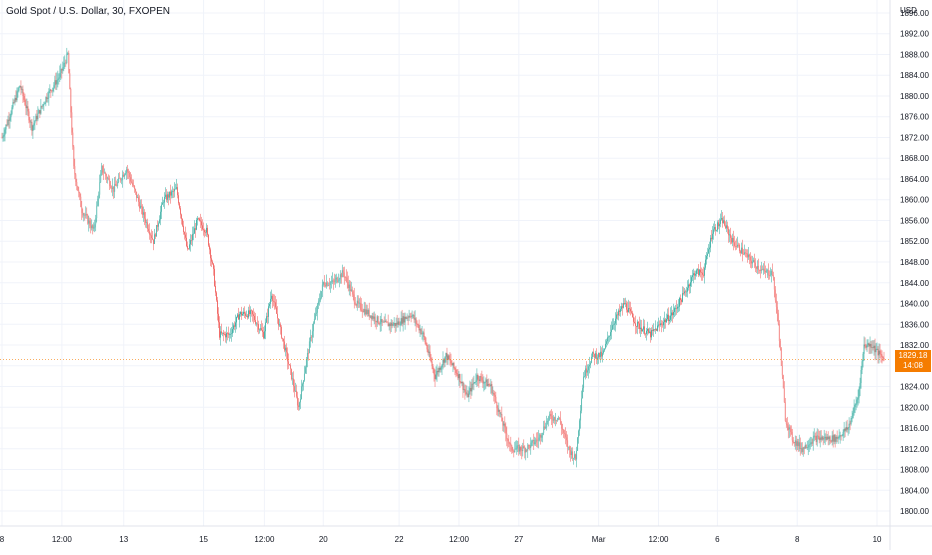 Image resolution: width=932 pixels, height=555 pixels. What do you see at coordinates (441, 539) in the screenshot?
I see `time-axis: 8 12:00 13 15 12:00 20 22 12:00 27 Mar 12:00 6 8 10` at bounding box center [441, 539].